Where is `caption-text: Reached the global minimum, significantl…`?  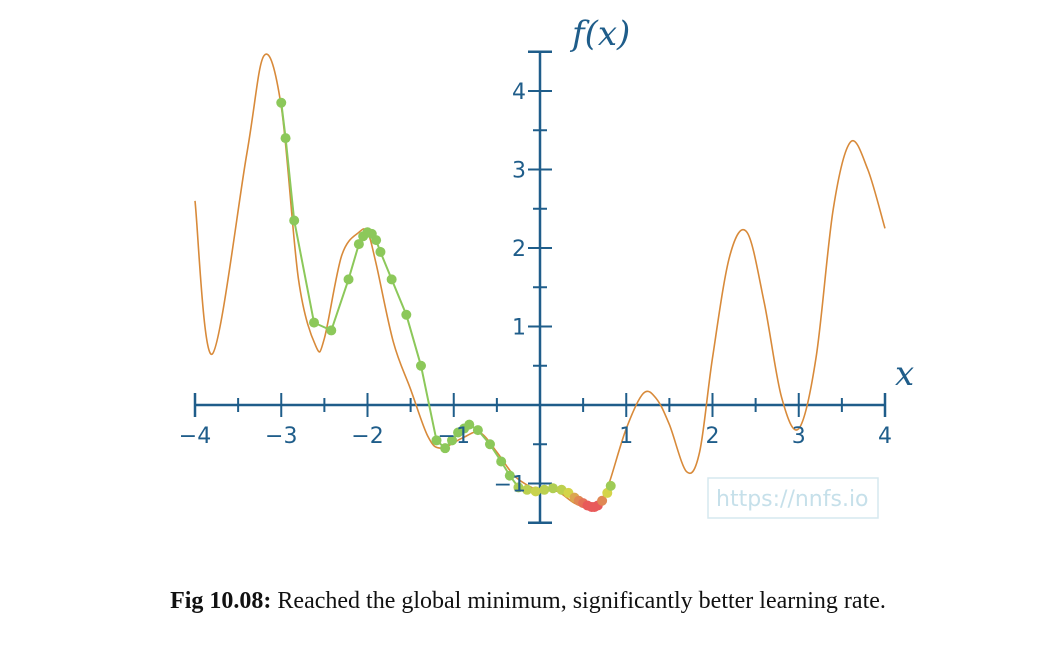
caption-text: Reached the global minimum, significantl… is located at coordinates (578, 601).